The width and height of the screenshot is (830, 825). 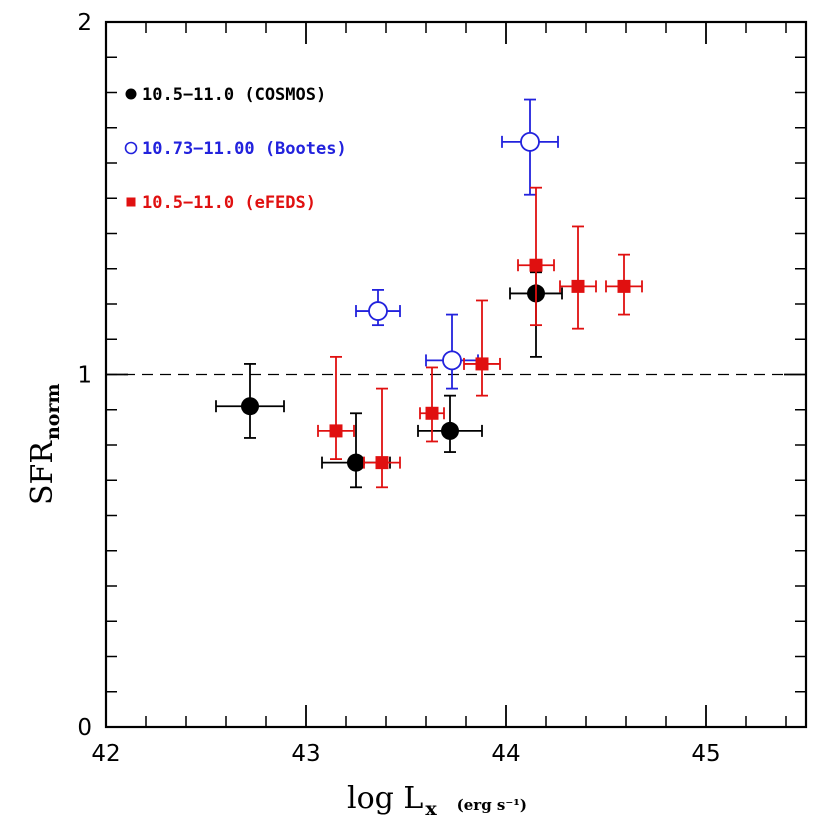 What do you see at coordinates (84, 376) in the screenshot?
I see `y-tick-label: 1` at bounding box center [84, 376].